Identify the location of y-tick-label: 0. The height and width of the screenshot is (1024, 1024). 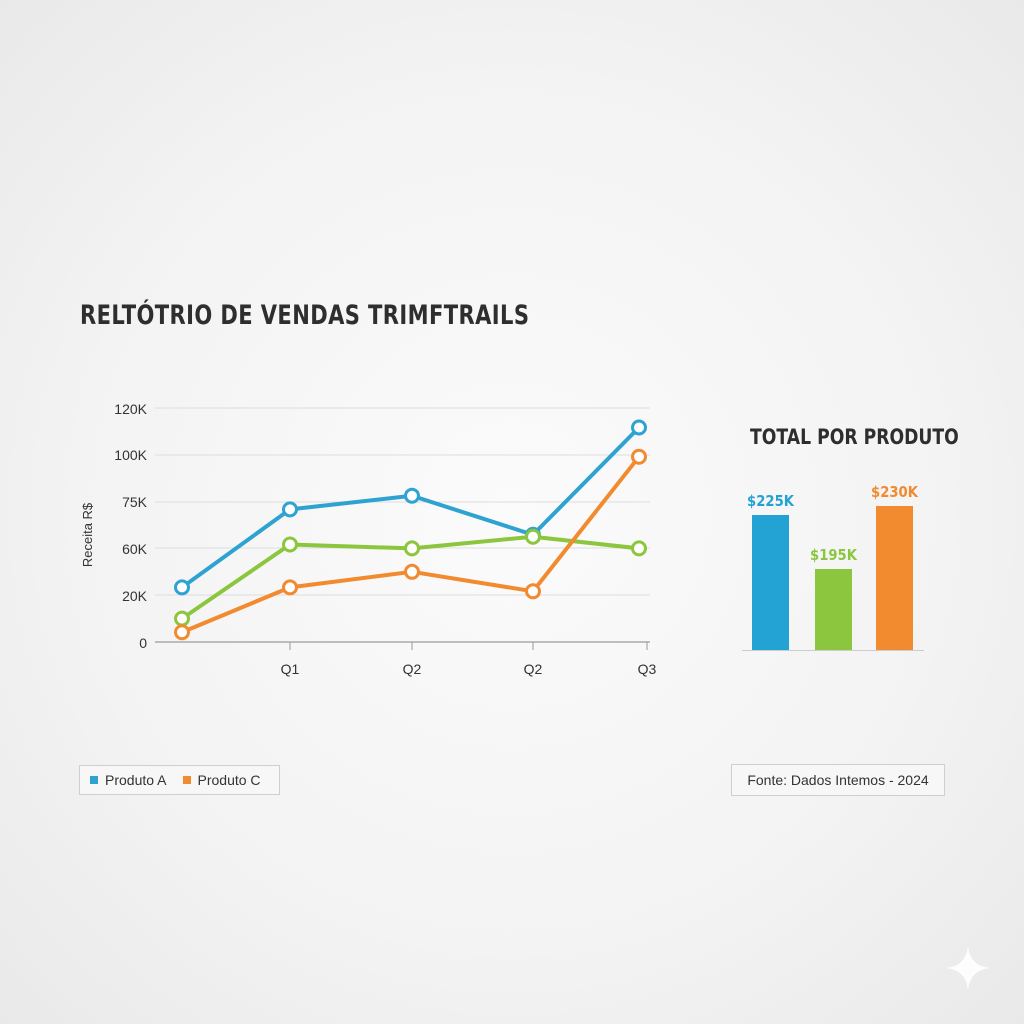
(143, 643).